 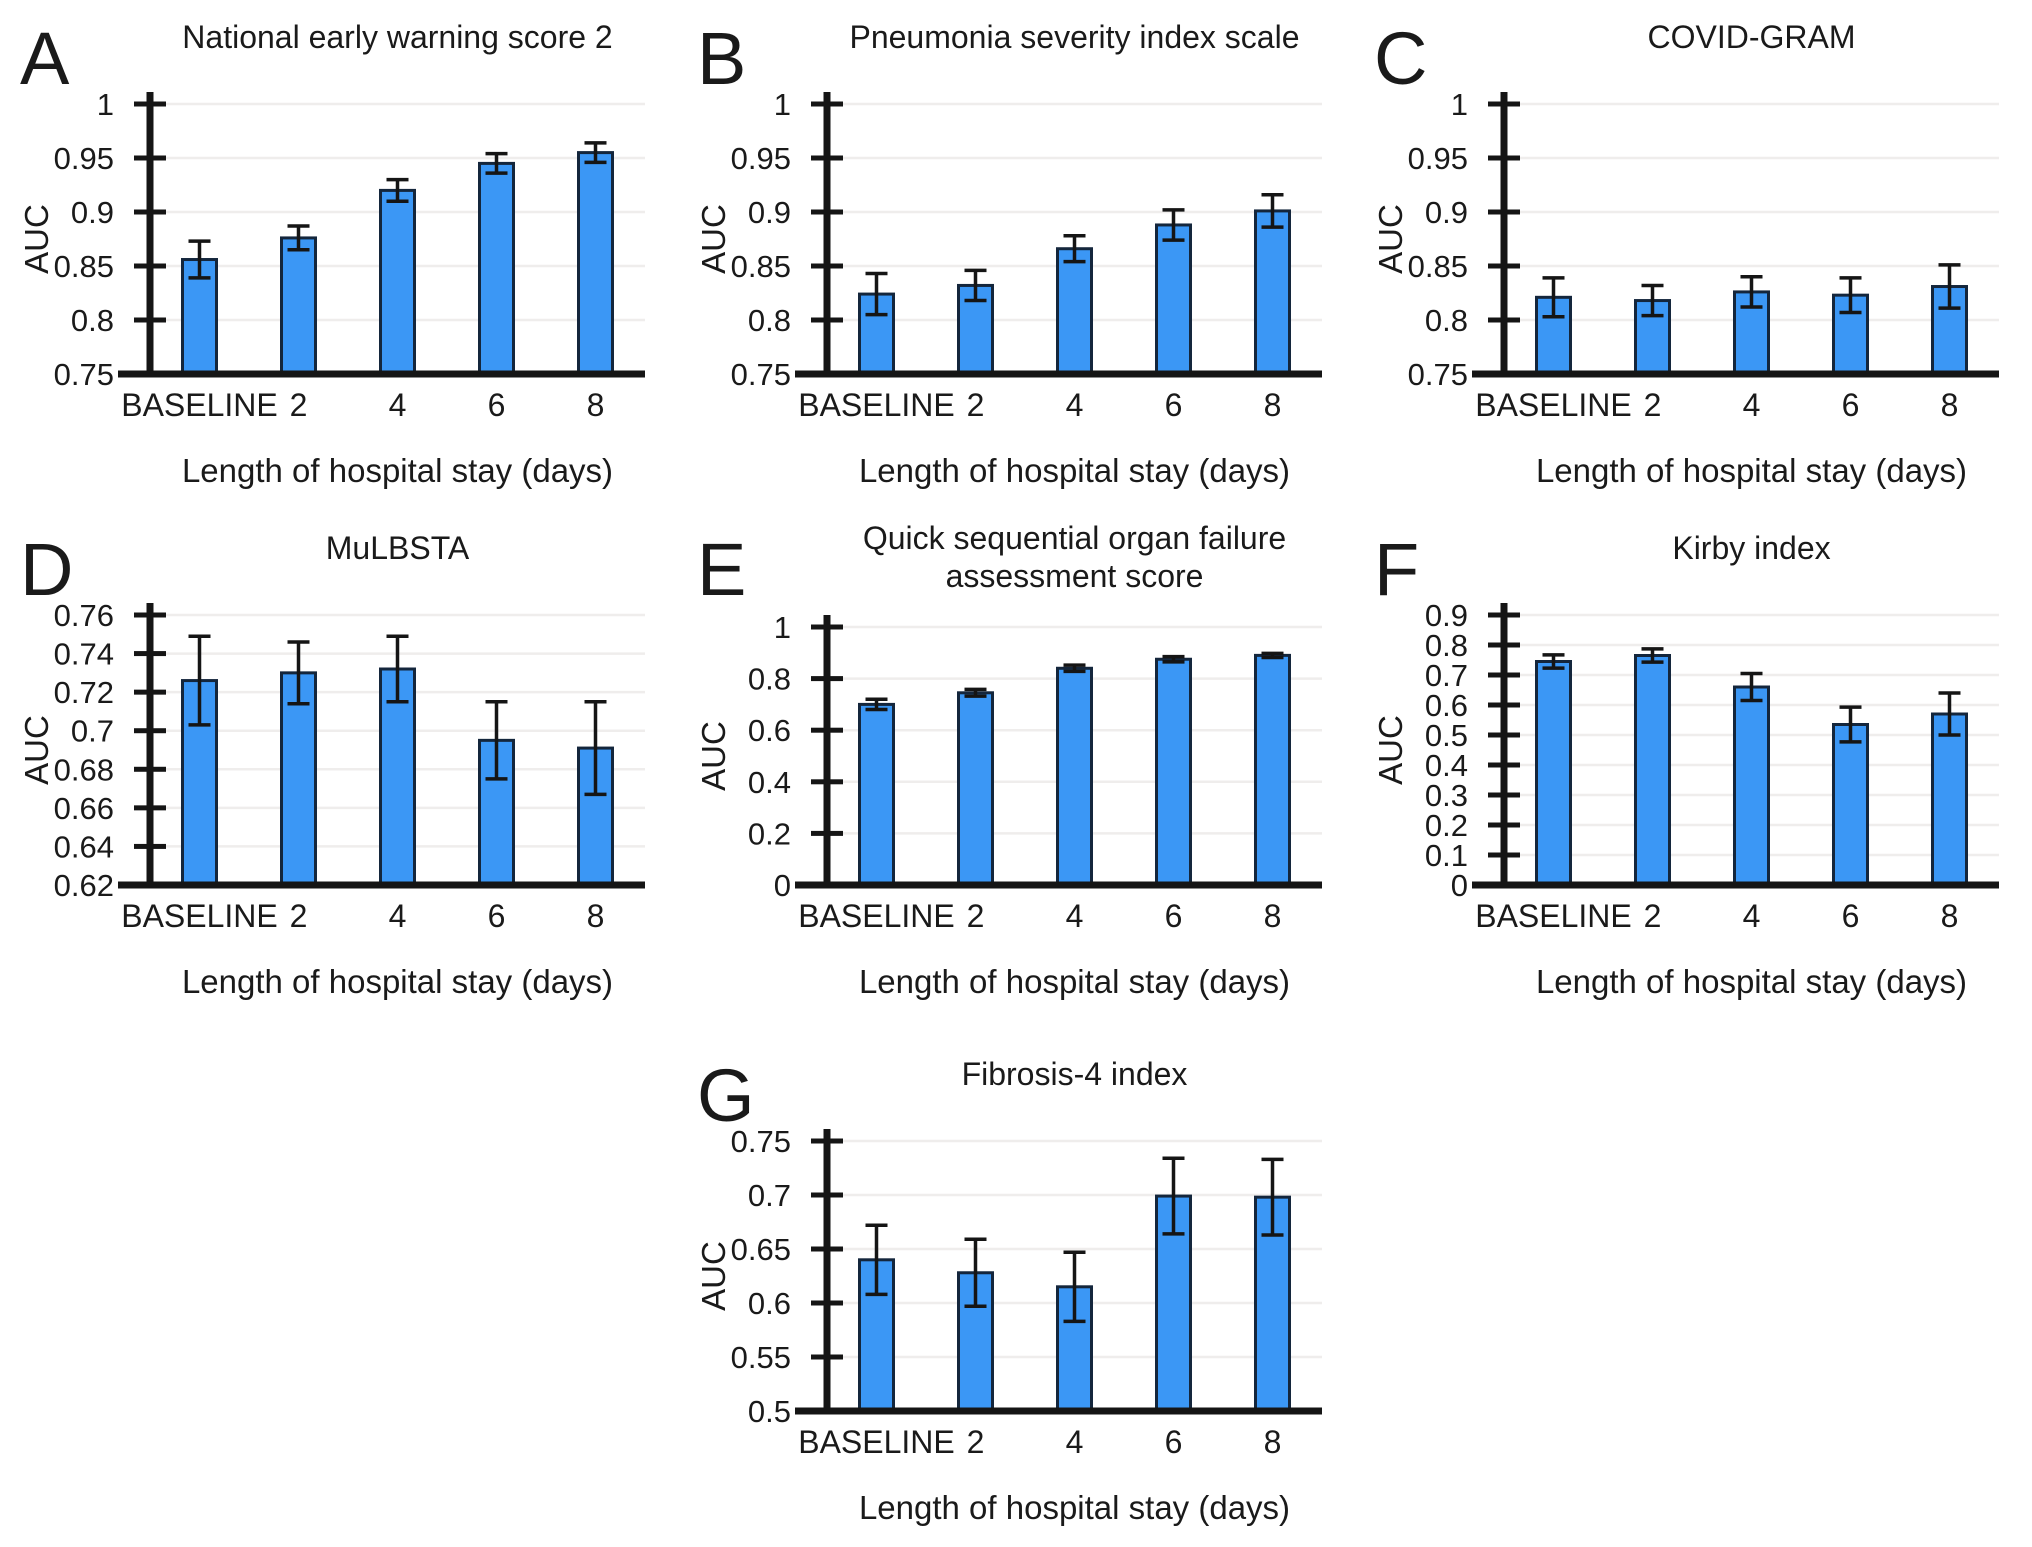 I want to click on y-tick-label: 0.5, so click(x=769, y=1411).